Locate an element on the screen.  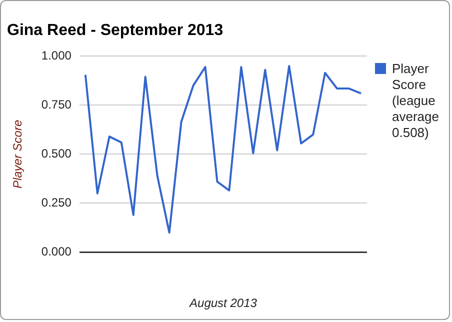
chart-title: Gina Reed - September 2013 is located at coordinates (115, 31).